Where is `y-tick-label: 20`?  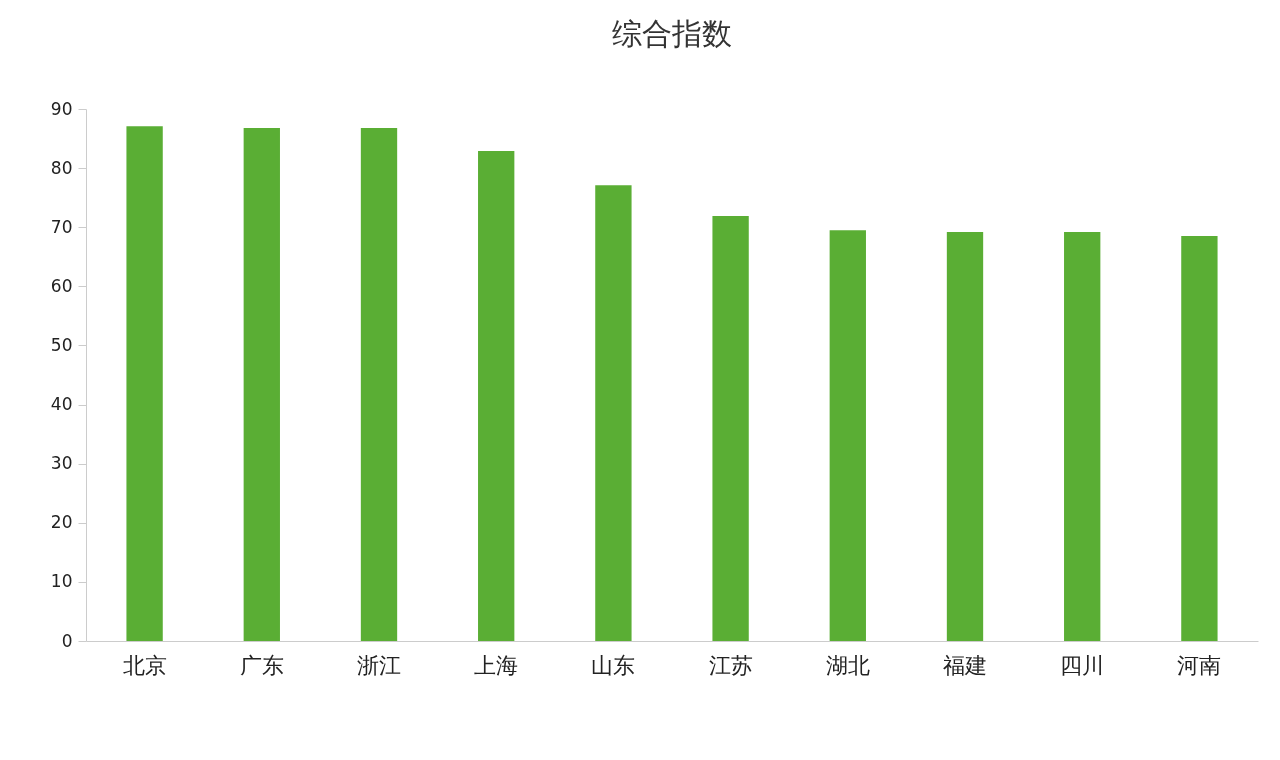
y-tick-label: 20 is located at coordinates (61, 522).